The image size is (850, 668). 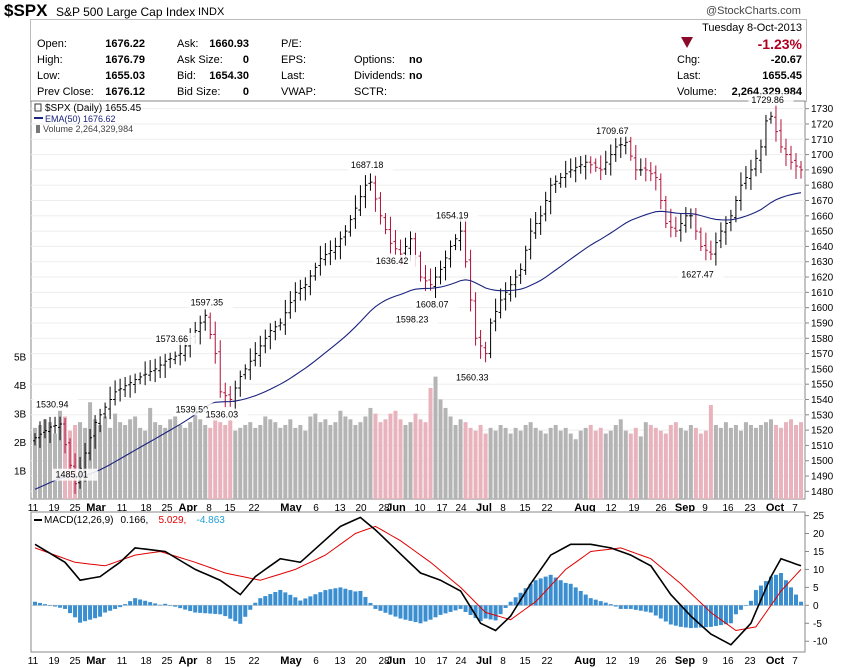 What do you see at coordinates (822, 216) in the screenshot?
I see `price-tick-label: 1660` at bounding box center [822, 216].